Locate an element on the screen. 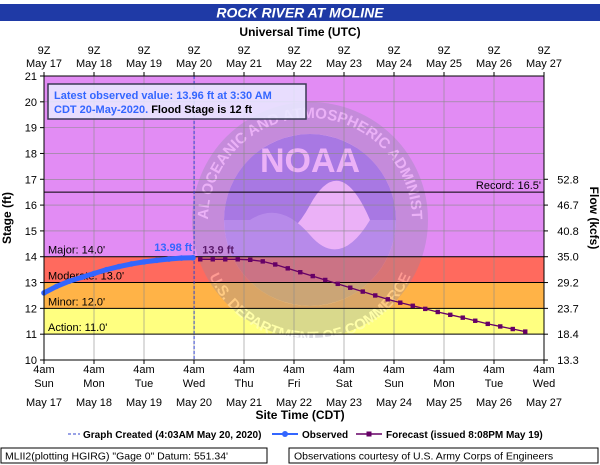 The width and height of the screenshot is (600, 465). site-tick-date: May 22 is located at coordinates (294, 403).